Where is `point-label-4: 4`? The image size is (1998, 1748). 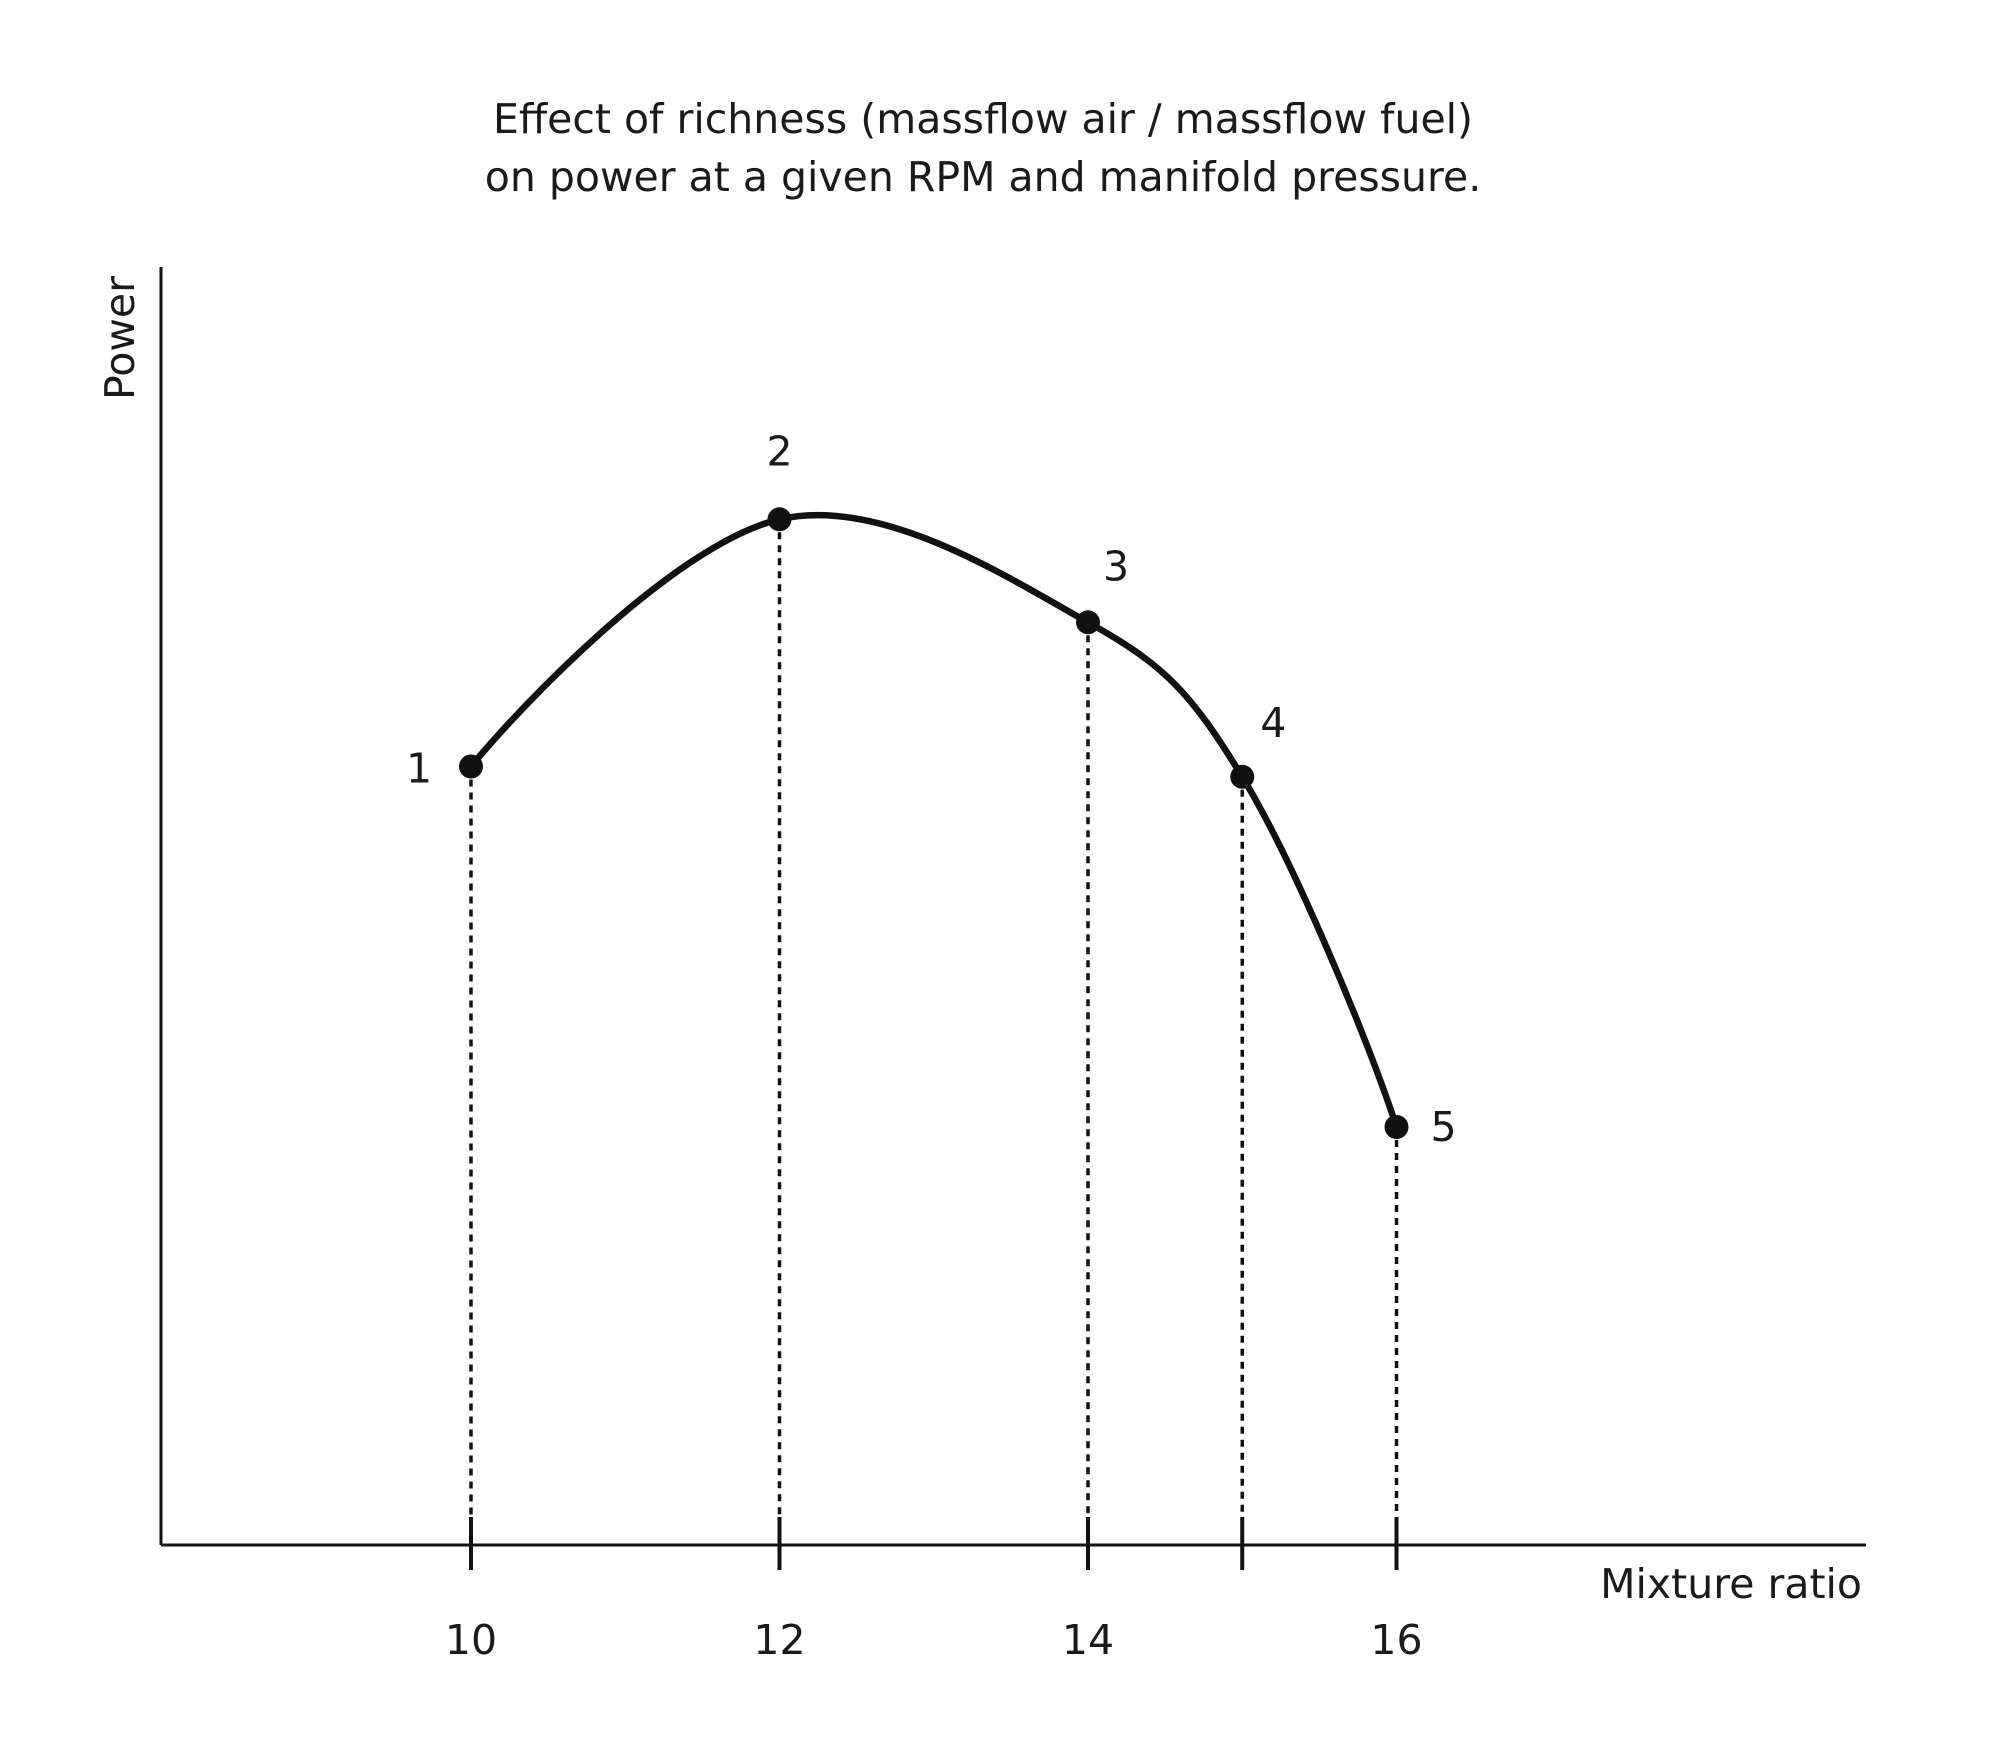 point-label-4: 4 is located at coordinates (1273, 723).